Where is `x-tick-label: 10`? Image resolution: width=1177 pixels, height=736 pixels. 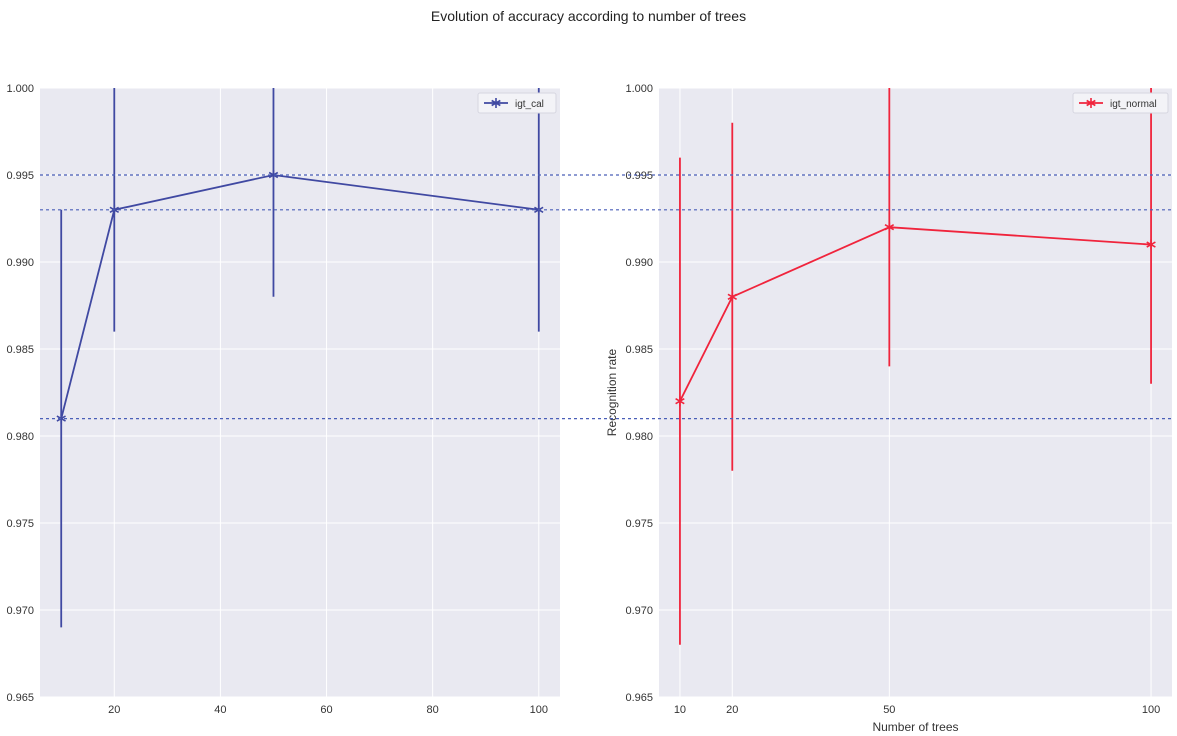
x-tick-label: 10 is located at coordinates (680, 710).